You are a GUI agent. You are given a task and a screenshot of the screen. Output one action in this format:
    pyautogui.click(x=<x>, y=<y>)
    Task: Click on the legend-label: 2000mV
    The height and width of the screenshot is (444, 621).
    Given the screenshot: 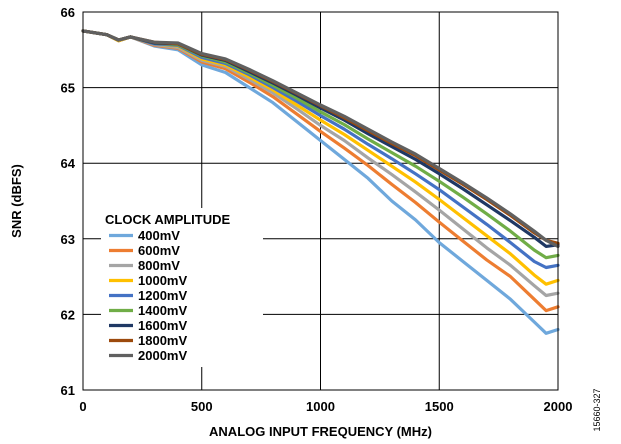 What is the action you would take?
    pyautogui.click(x=162, y=355)
    